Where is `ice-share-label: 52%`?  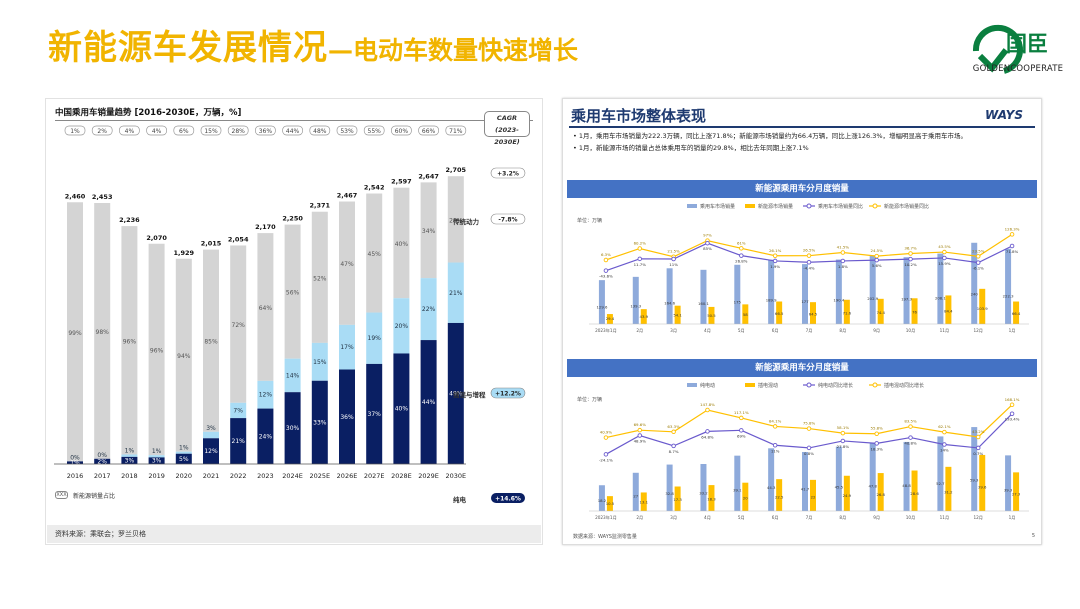 ice-share-label: 52% is located at coordinates (320, 278).